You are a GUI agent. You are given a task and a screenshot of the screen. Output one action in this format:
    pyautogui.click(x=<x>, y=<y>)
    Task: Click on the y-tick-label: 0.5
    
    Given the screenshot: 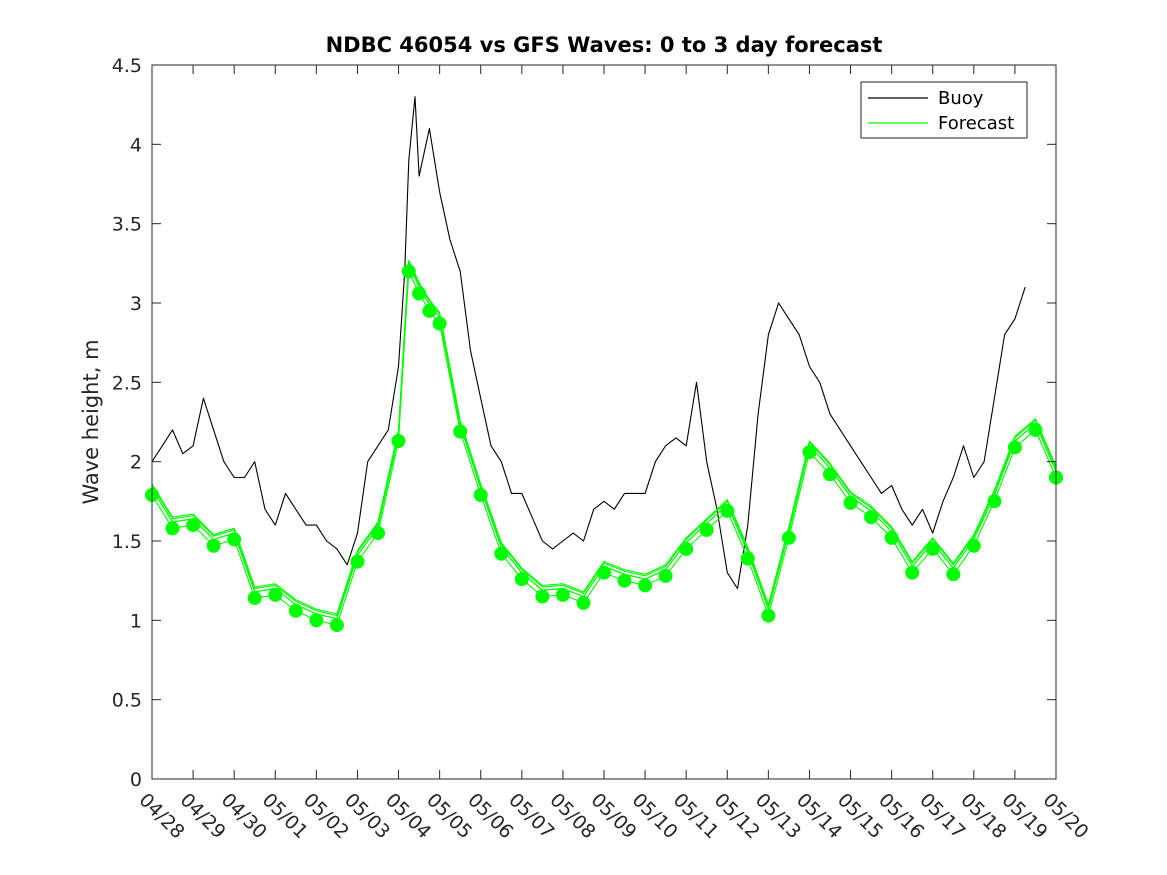 What is the action you would take?
    pyautogui.click(x=127, y=701)
    